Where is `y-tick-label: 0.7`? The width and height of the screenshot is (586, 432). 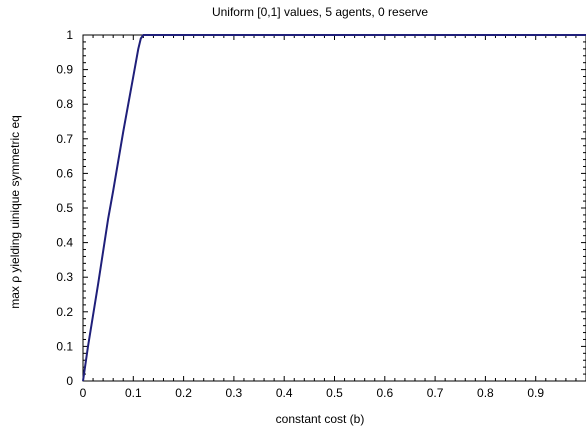 y-tick-label: 0.7 is located at coordinates (64, 139).